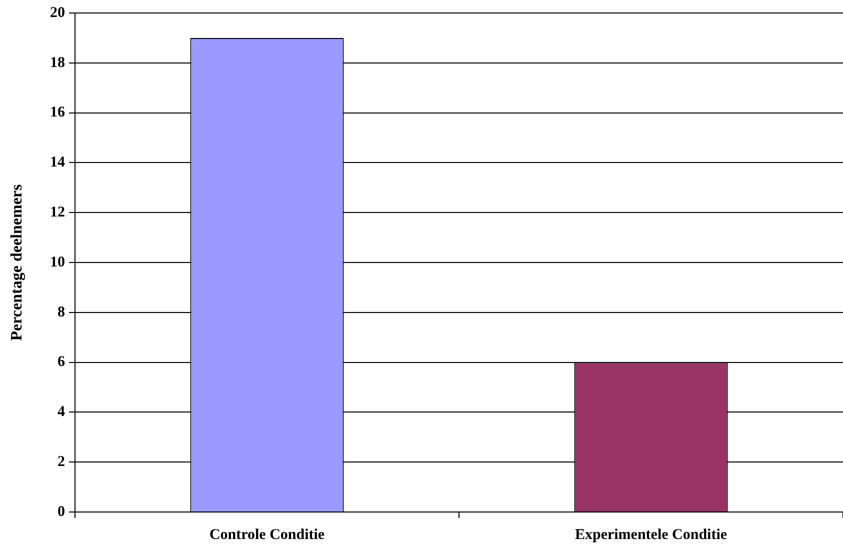  I want to click on y-tick-label: 4, so click(62, 412).